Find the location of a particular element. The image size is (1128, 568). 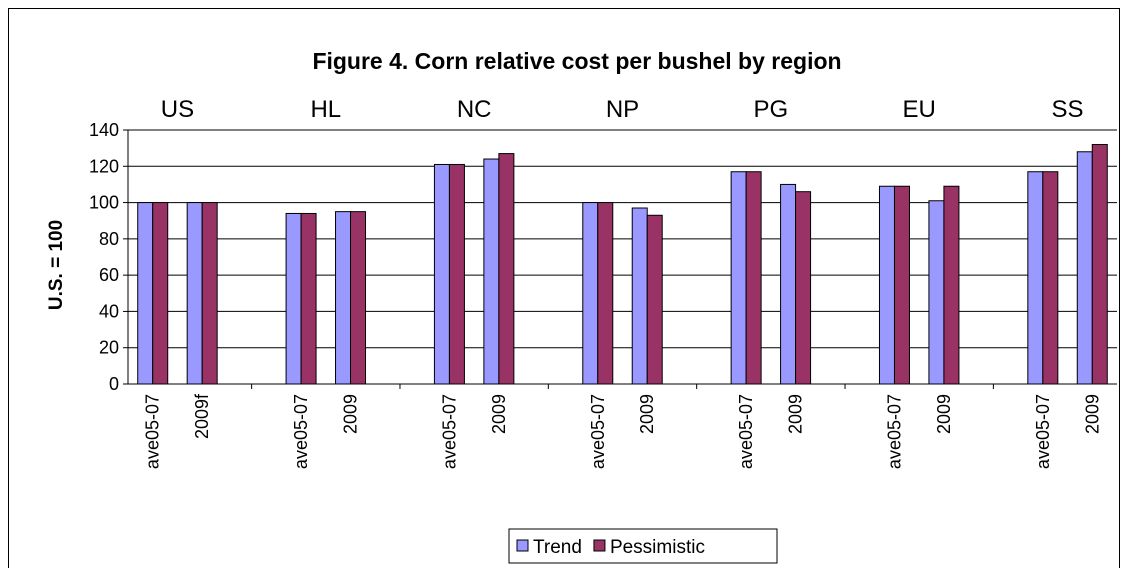

y-tick-label: 60 is located at coordinates (109, 275).